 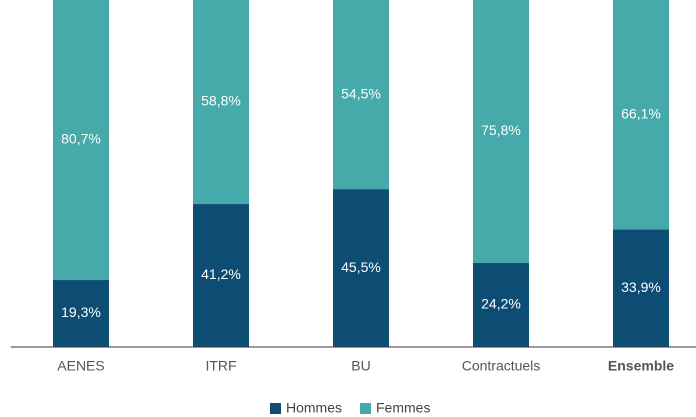 I want to click on data-label: 54,5%, so click(x=361, y=93).